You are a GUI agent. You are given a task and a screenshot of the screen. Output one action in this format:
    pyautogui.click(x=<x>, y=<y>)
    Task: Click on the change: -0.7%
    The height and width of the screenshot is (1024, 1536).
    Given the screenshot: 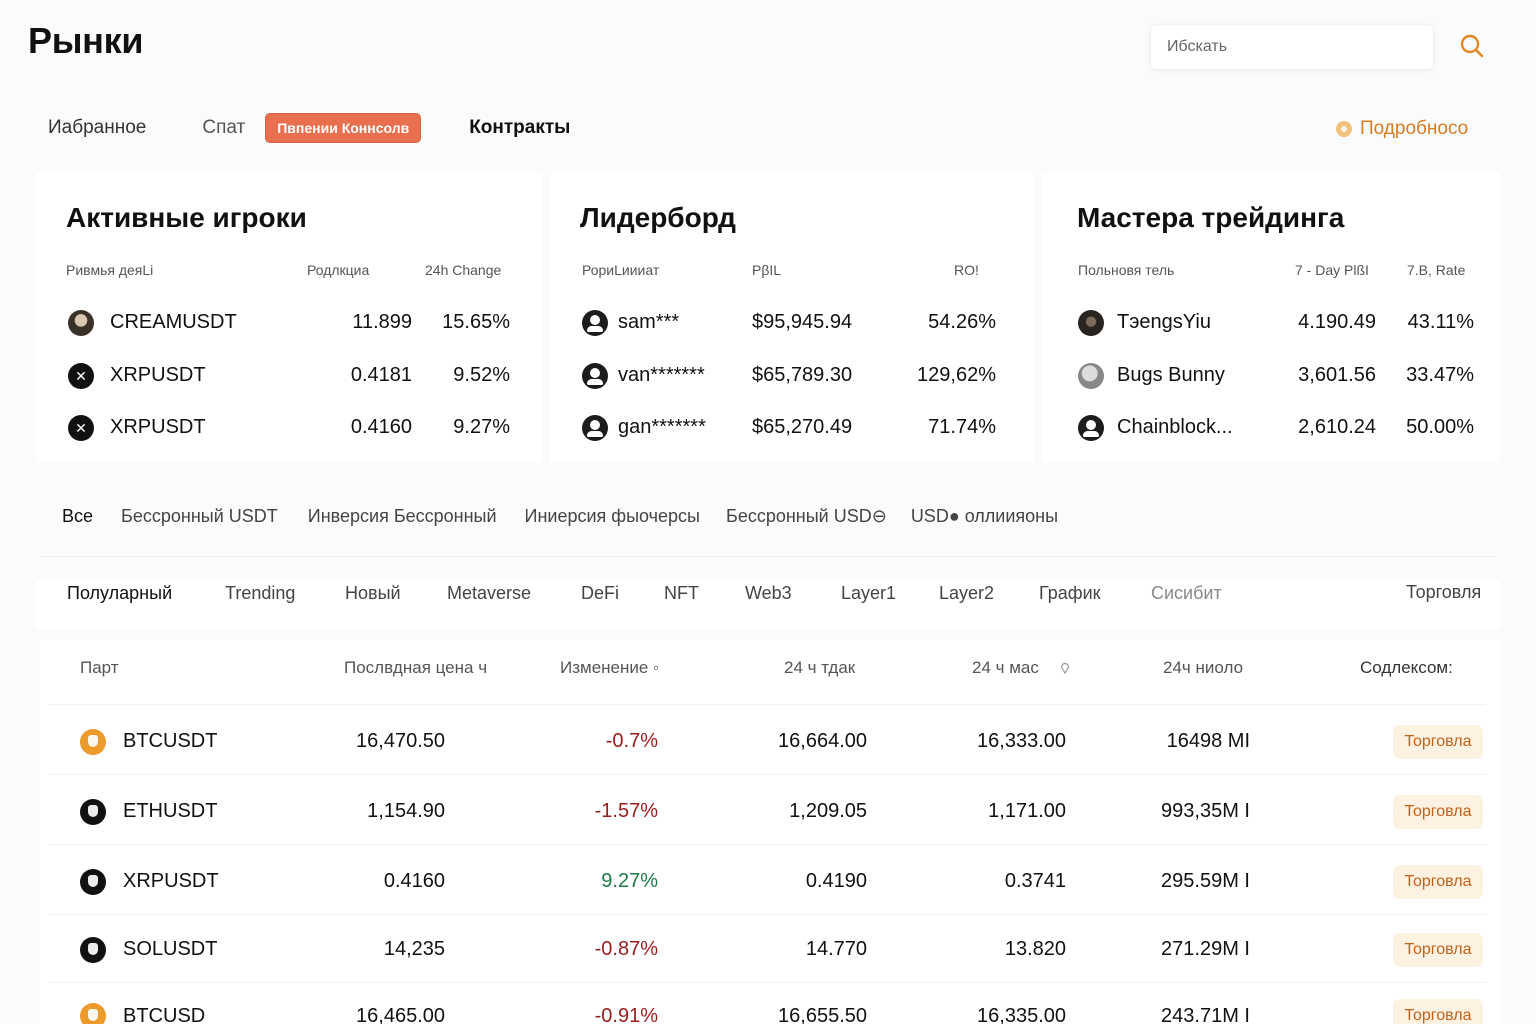 What is the action you would take?
    pyautogui.click(x=631, y=741)
    